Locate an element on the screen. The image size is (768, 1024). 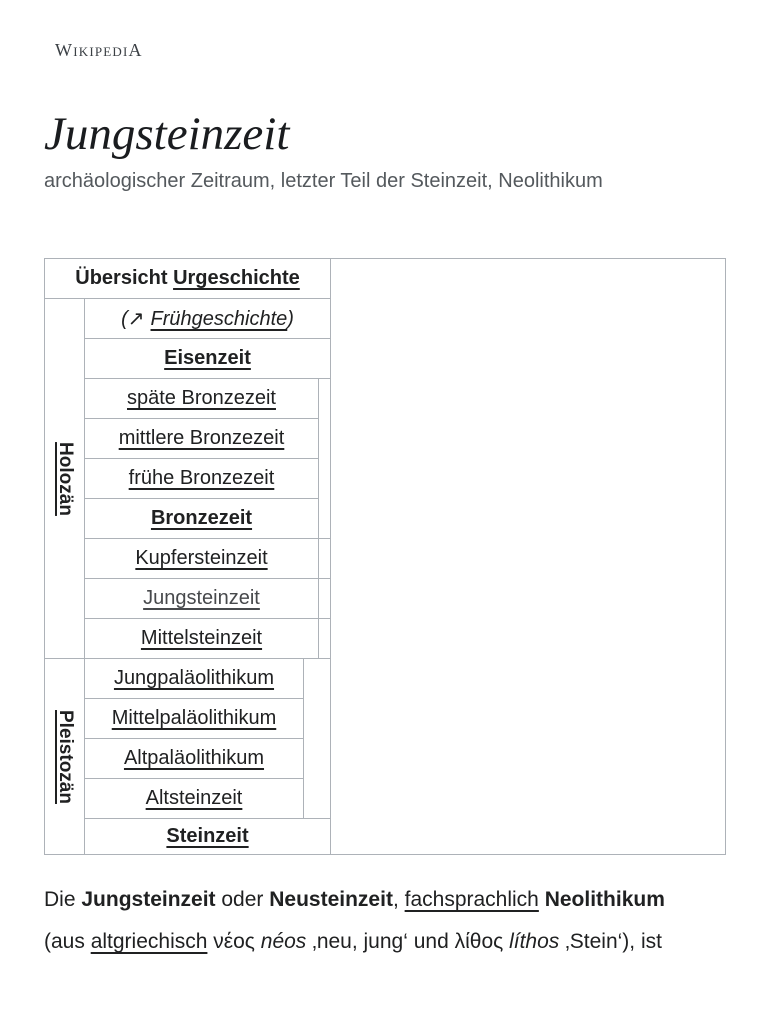
logo-letter: W is located at coordinates (64, 50).